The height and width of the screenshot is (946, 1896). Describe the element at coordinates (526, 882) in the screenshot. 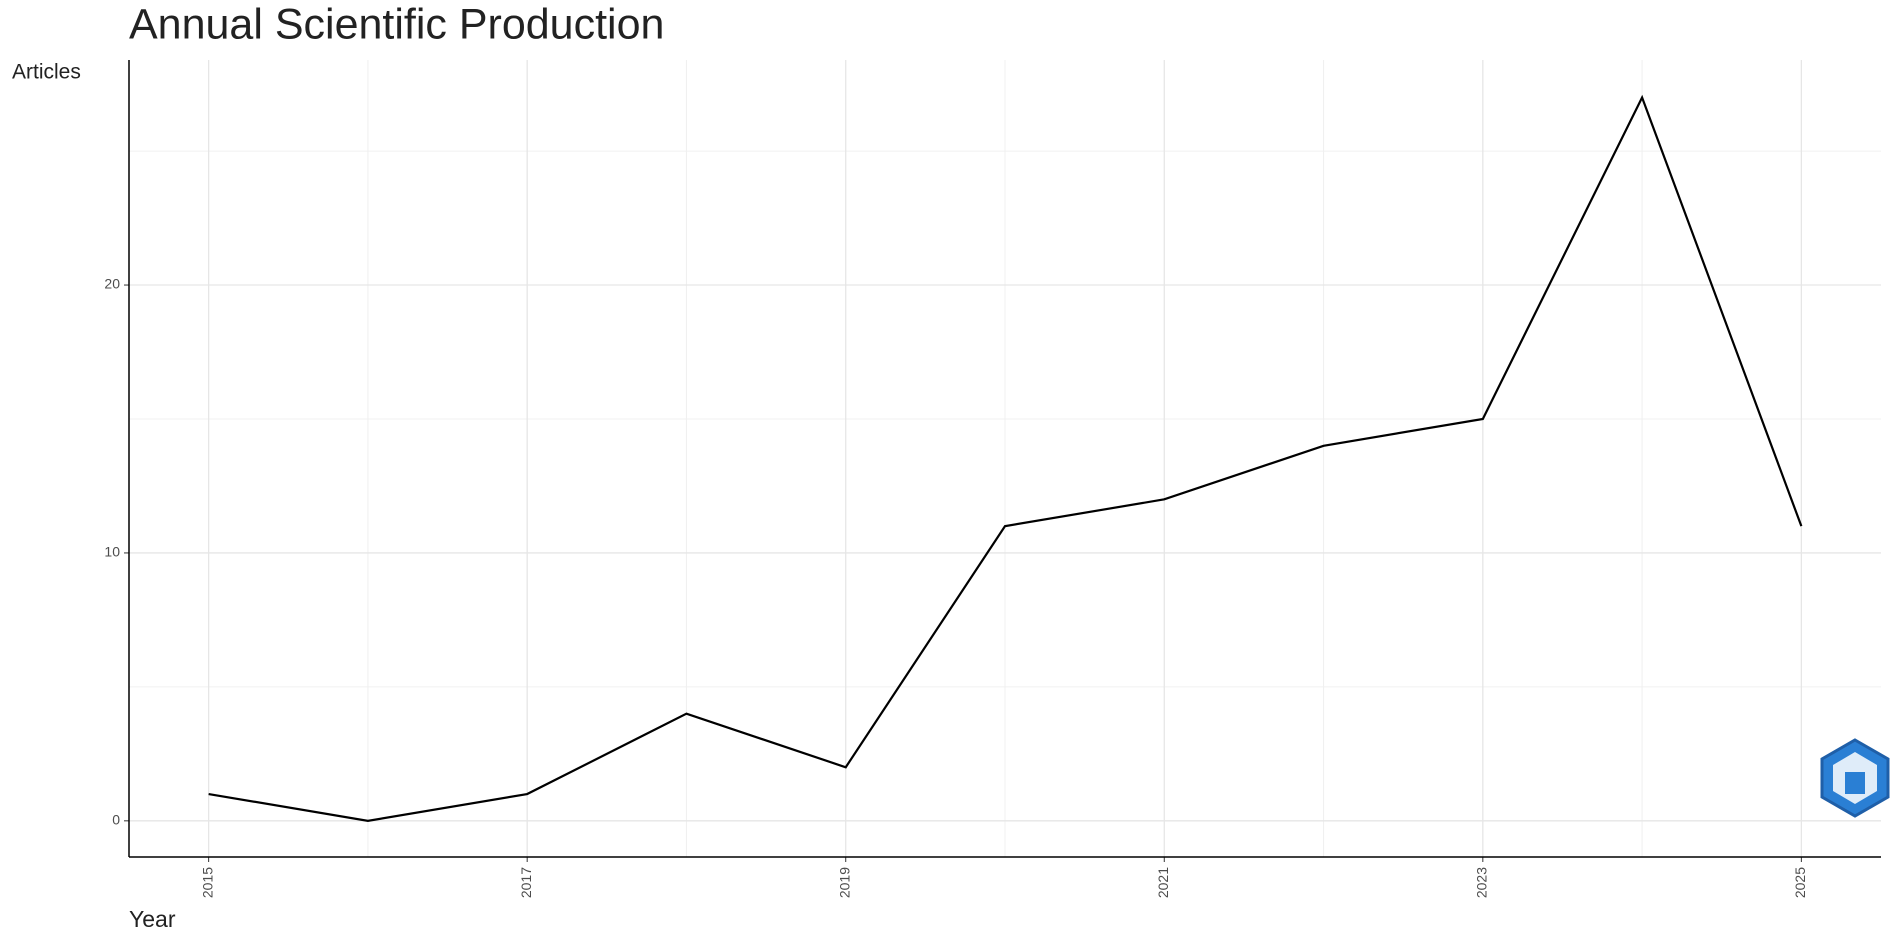

I see `x-tick-label: 2017` at that location.